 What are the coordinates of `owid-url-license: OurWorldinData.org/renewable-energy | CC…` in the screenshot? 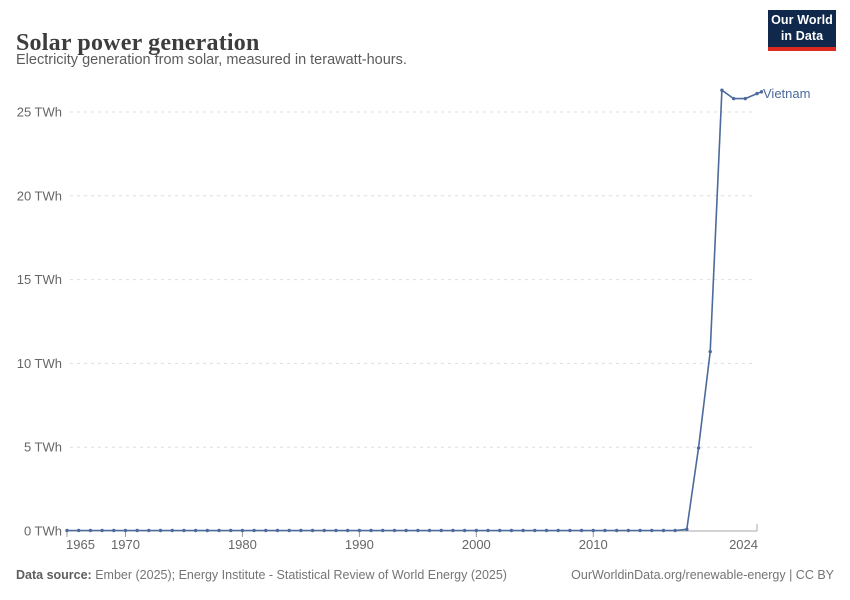 It's located at (702, 575).